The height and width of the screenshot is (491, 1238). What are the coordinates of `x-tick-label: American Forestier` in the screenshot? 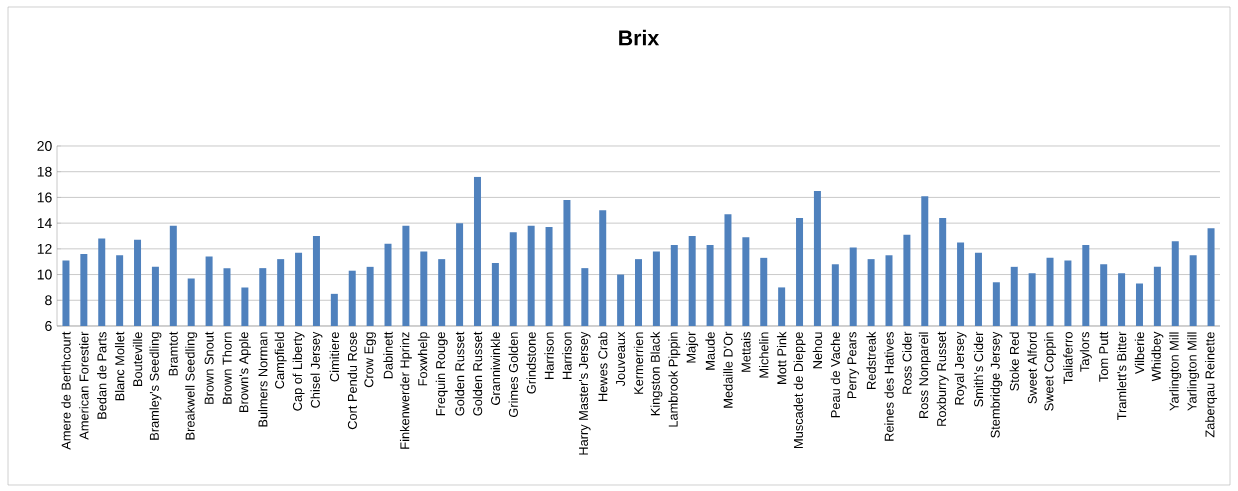 It's located at (84, 385).